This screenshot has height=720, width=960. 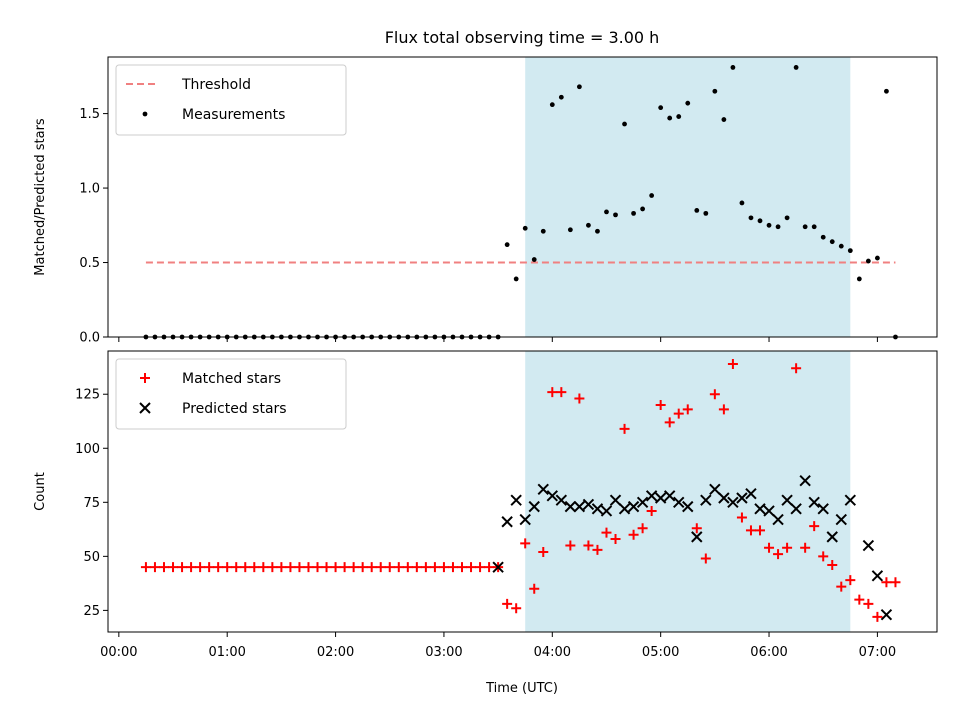 What do you see at coordinates (688, 197) in the screenshot?
I see `observing-span` at bounding box center [688, 197].